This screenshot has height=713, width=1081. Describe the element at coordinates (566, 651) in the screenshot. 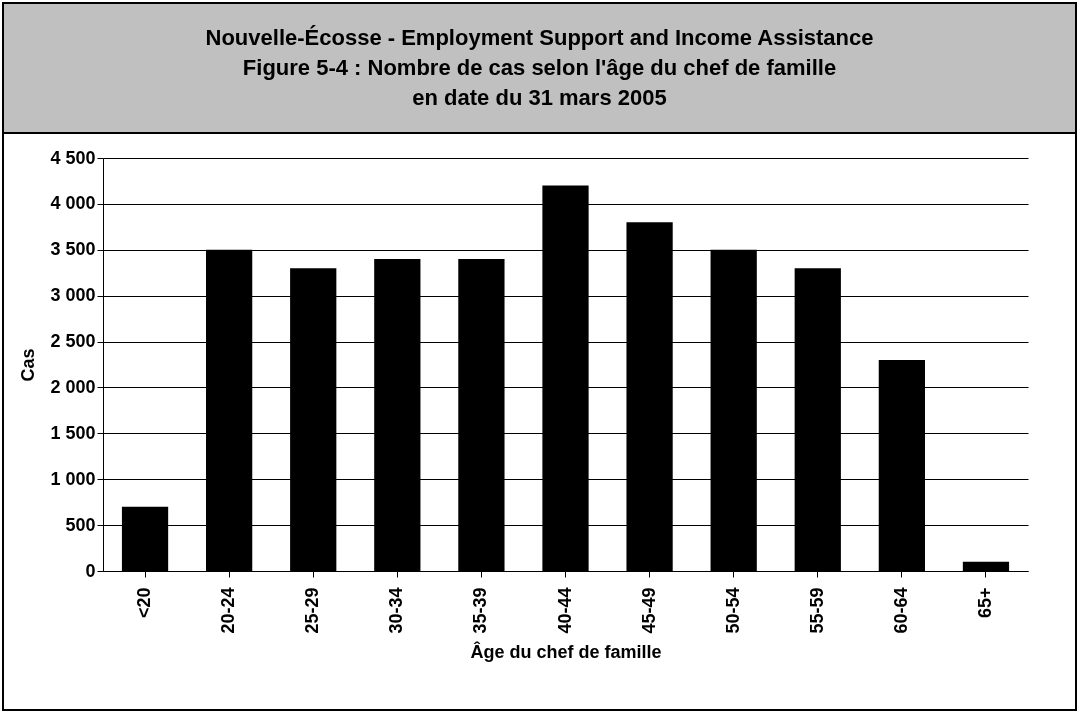

I see `x-axis-title: Âge du chef de famille` at that location.